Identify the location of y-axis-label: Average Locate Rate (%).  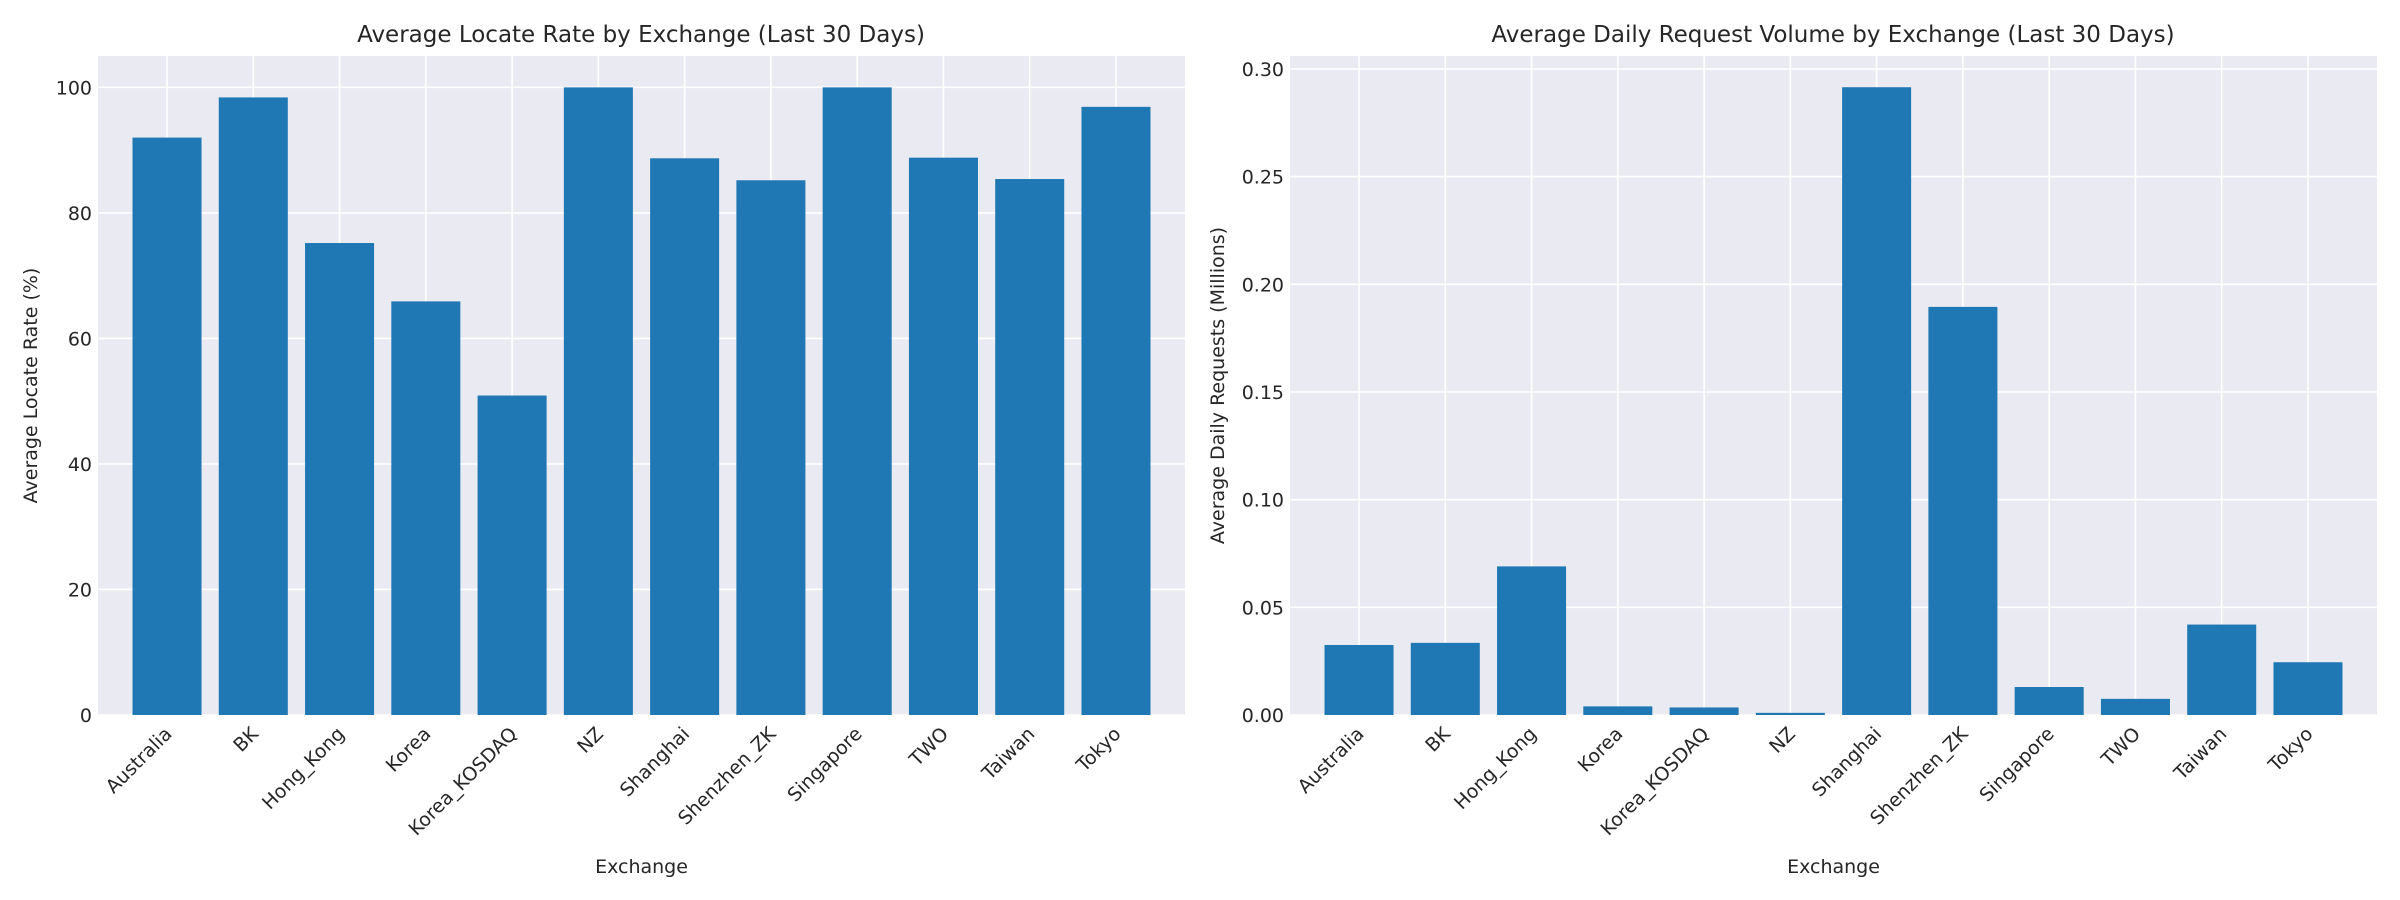
(31, 386).